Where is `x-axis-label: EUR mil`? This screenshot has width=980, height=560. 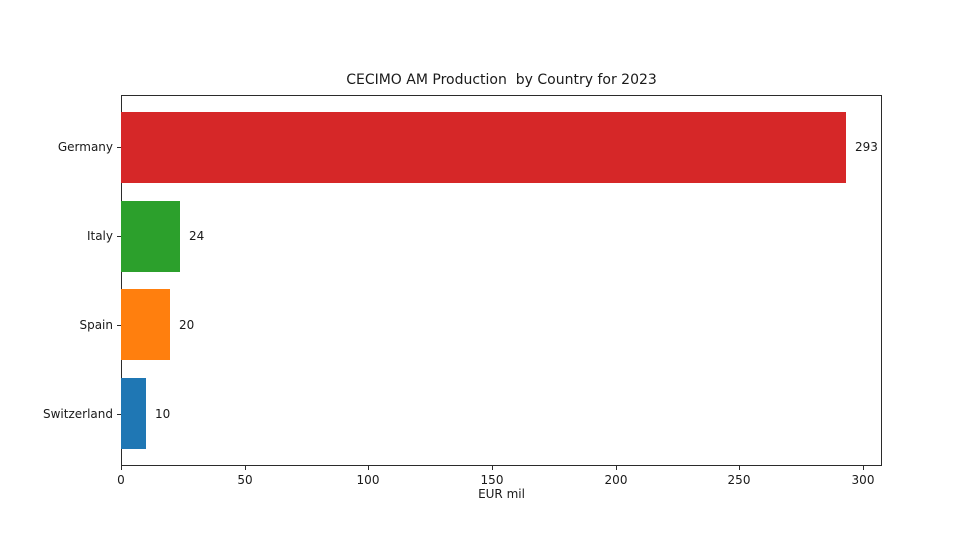 x-axis-label: EUR mil is located at coordinates (501, 494).